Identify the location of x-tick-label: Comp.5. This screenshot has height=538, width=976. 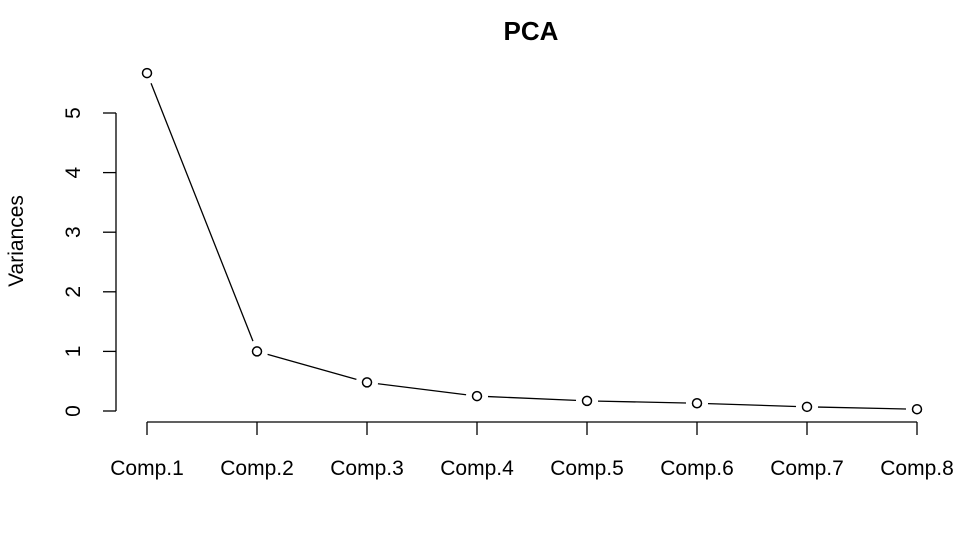
(587, 468).